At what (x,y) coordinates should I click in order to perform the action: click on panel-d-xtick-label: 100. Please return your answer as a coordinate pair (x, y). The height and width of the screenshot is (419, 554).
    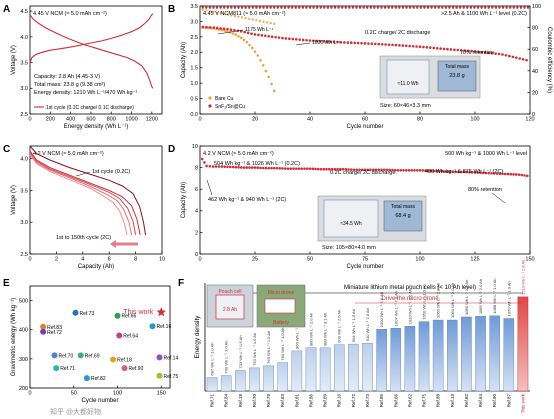
    Looking at the image, I should click on (419, 260).